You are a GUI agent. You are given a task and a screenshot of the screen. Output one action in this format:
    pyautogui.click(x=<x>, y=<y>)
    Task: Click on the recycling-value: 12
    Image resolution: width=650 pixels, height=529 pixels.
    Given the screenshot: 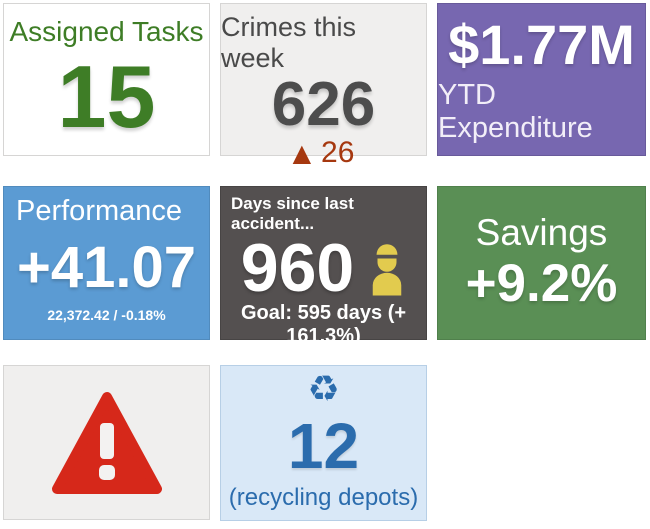 What is the action you would take?
    pyautogui.click(x=323, y=446)
    